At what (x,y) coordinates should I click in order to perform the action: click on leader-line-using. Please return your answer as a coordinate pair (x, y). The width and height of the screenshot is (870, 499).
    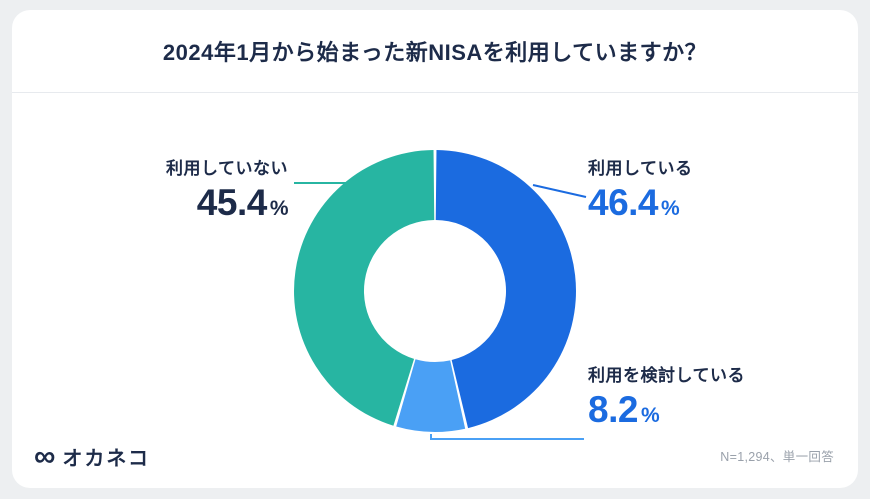
    Looking at the image, I should click on (559, 191).